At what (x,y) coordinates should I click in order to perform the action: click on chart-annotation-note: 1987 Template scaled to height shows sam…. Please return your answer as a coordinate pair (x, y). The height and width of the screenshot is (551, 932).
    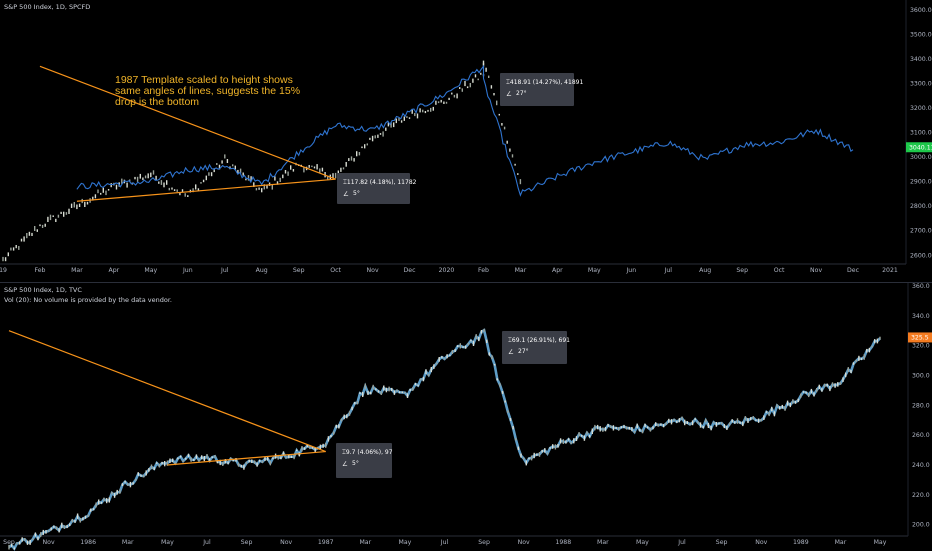
    Looking at the image, I should click on (208, 91).